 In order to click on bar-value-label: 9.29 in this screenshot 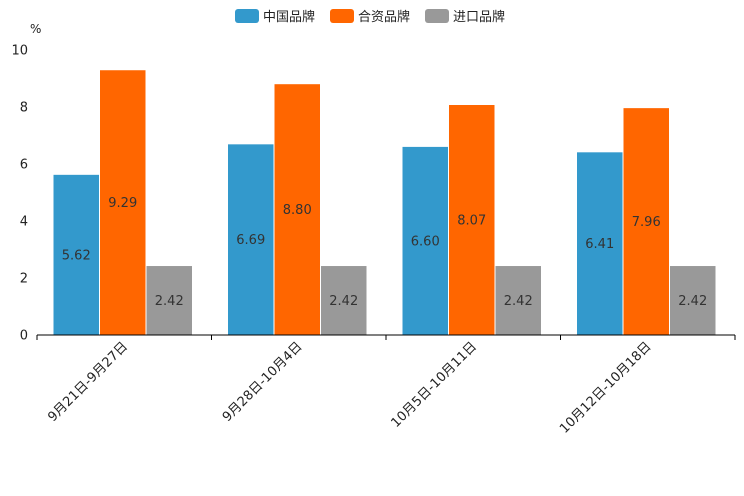, I will do `click(122, 203)`.